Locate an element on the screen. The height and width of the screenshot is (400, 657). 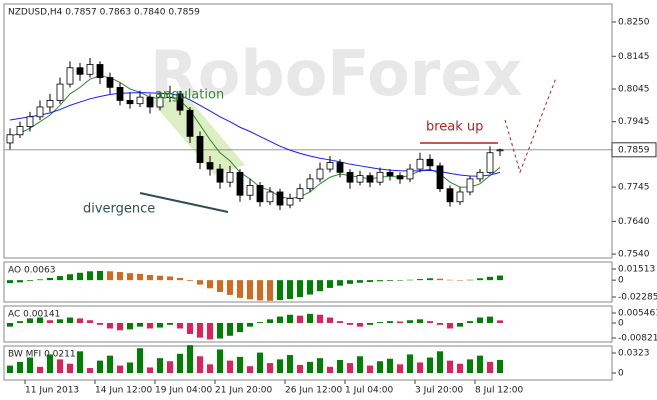
y-tick-label: -0.02285 is located at coordinates (637, 298).